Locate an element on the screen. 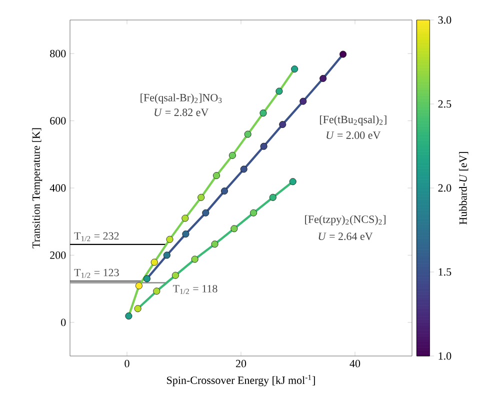 The height and width of the screenshot is (408, 489). annotation: [Fe(qsal-Br)$_{2}$]NO$_{3}$ is located at coordinates (181, 99).